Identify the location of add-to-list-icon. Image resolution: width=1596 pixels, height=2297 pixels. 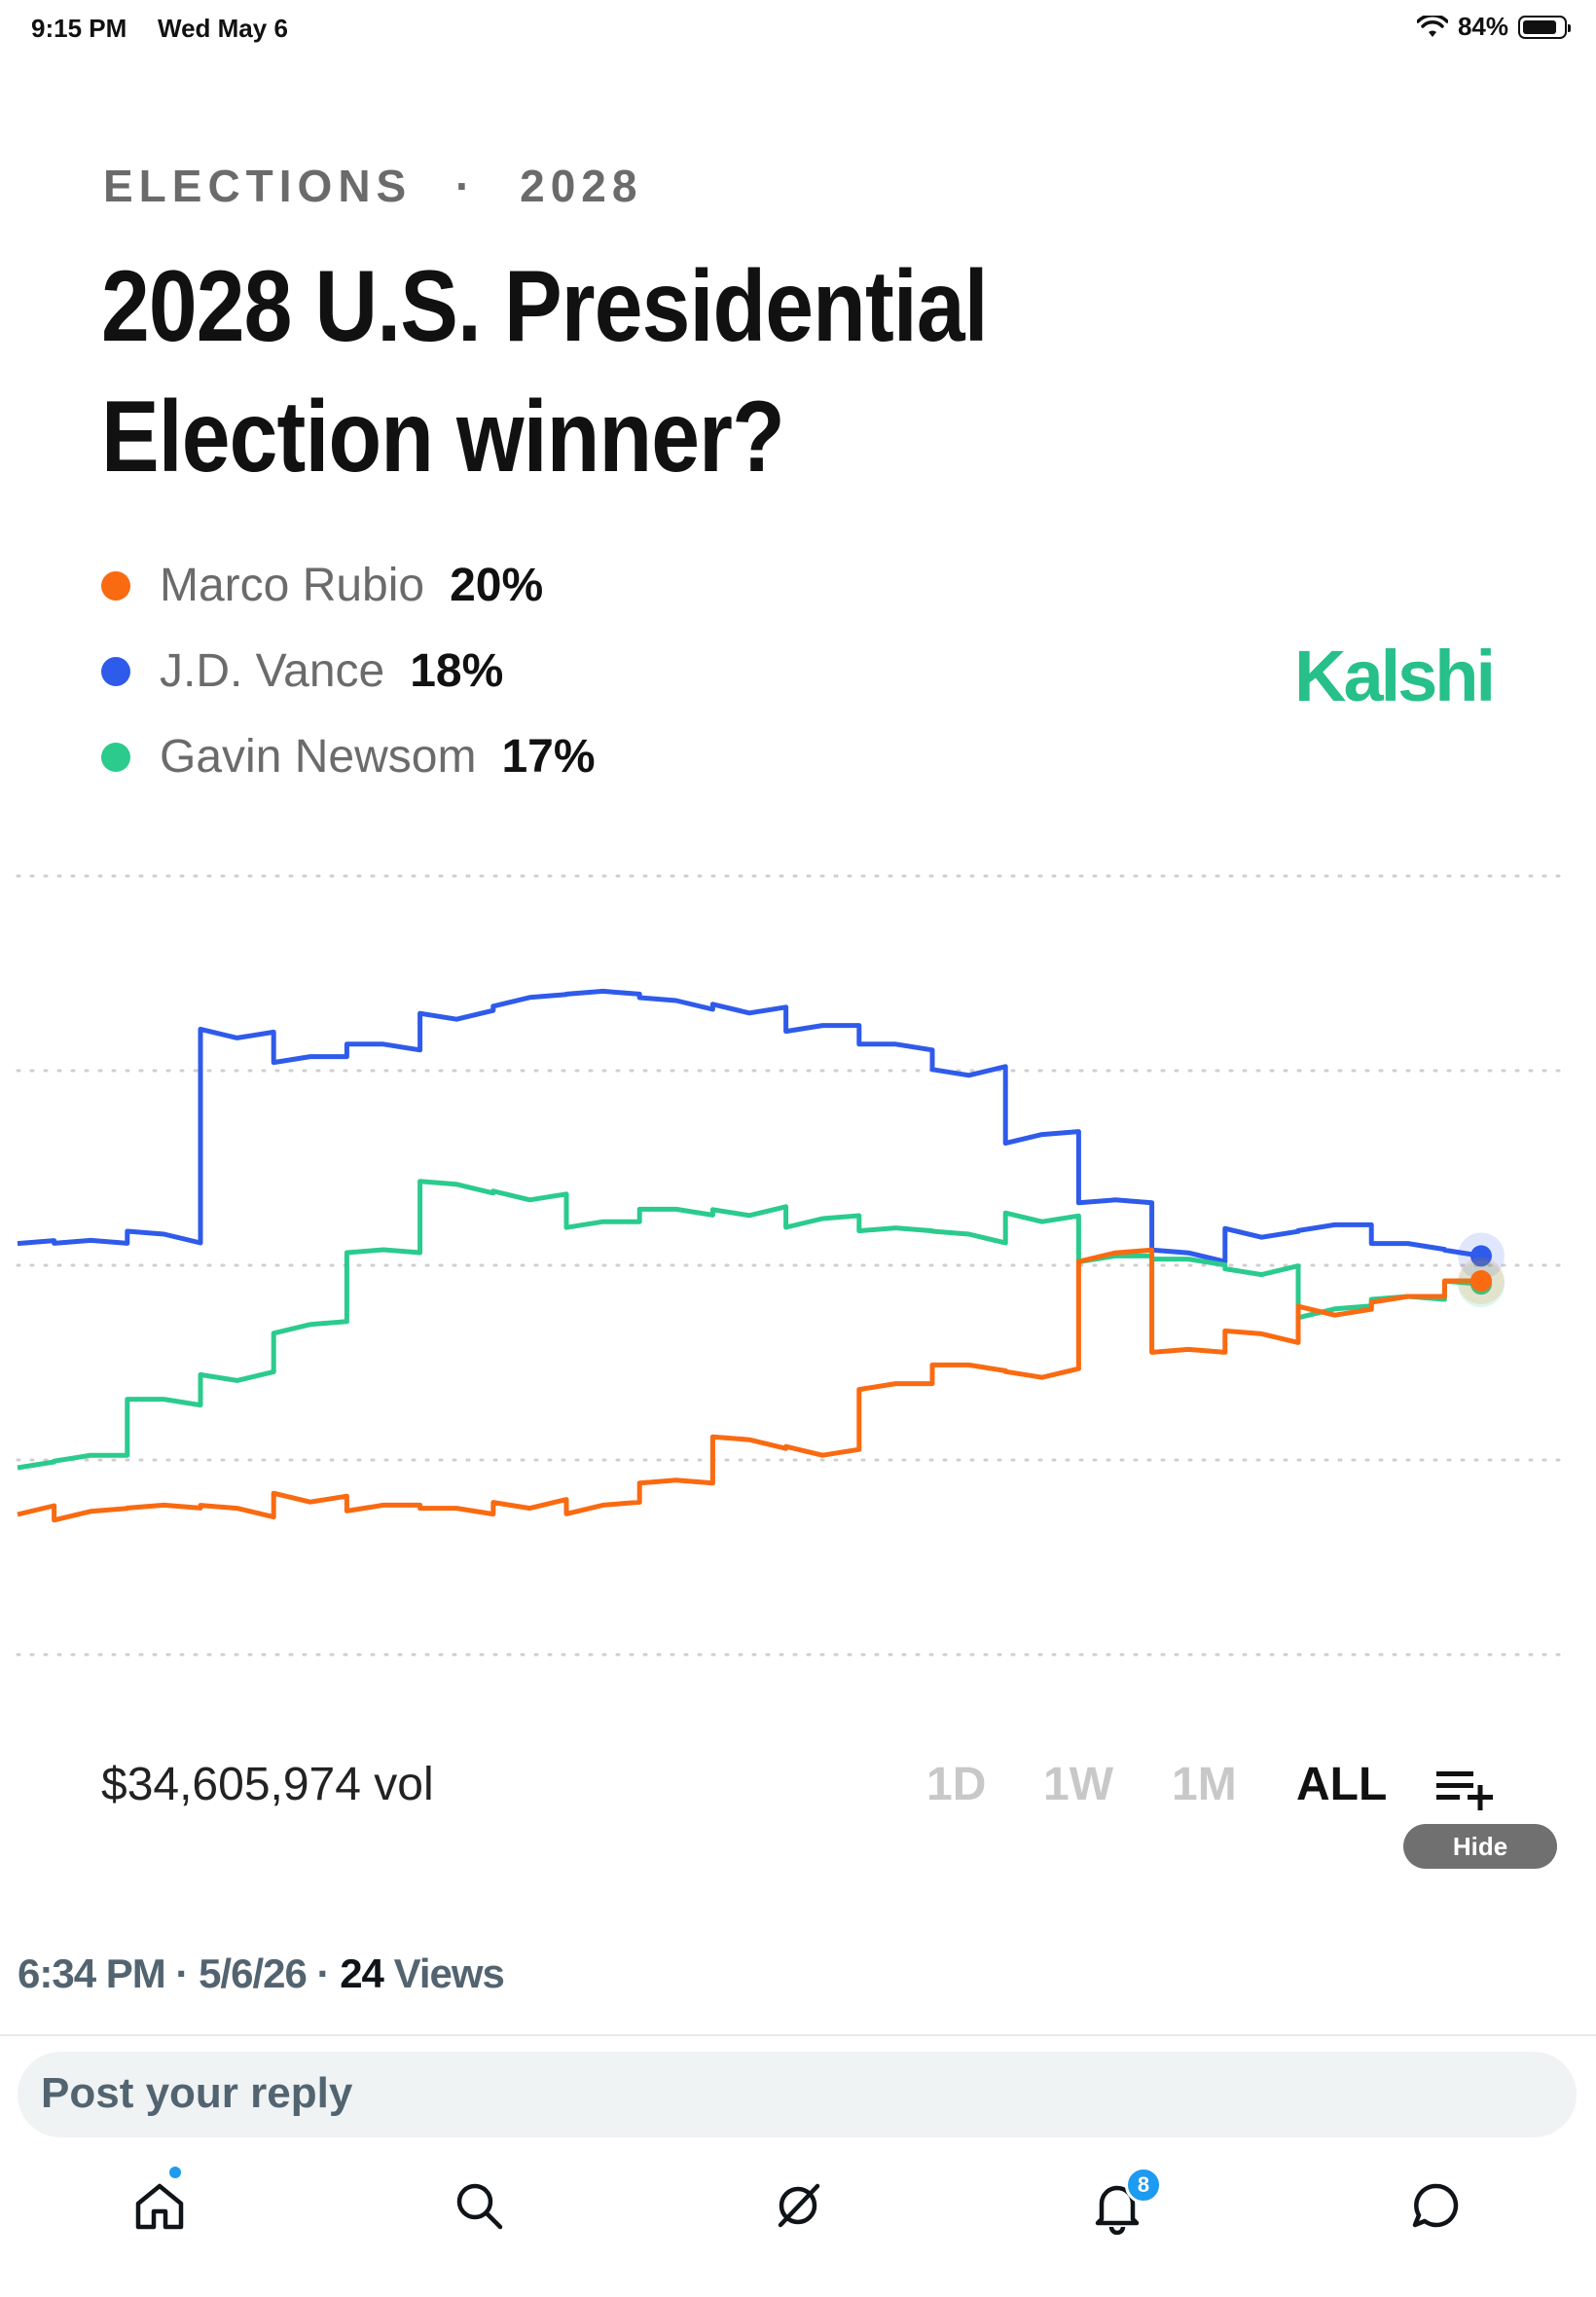
(1464, 1789).